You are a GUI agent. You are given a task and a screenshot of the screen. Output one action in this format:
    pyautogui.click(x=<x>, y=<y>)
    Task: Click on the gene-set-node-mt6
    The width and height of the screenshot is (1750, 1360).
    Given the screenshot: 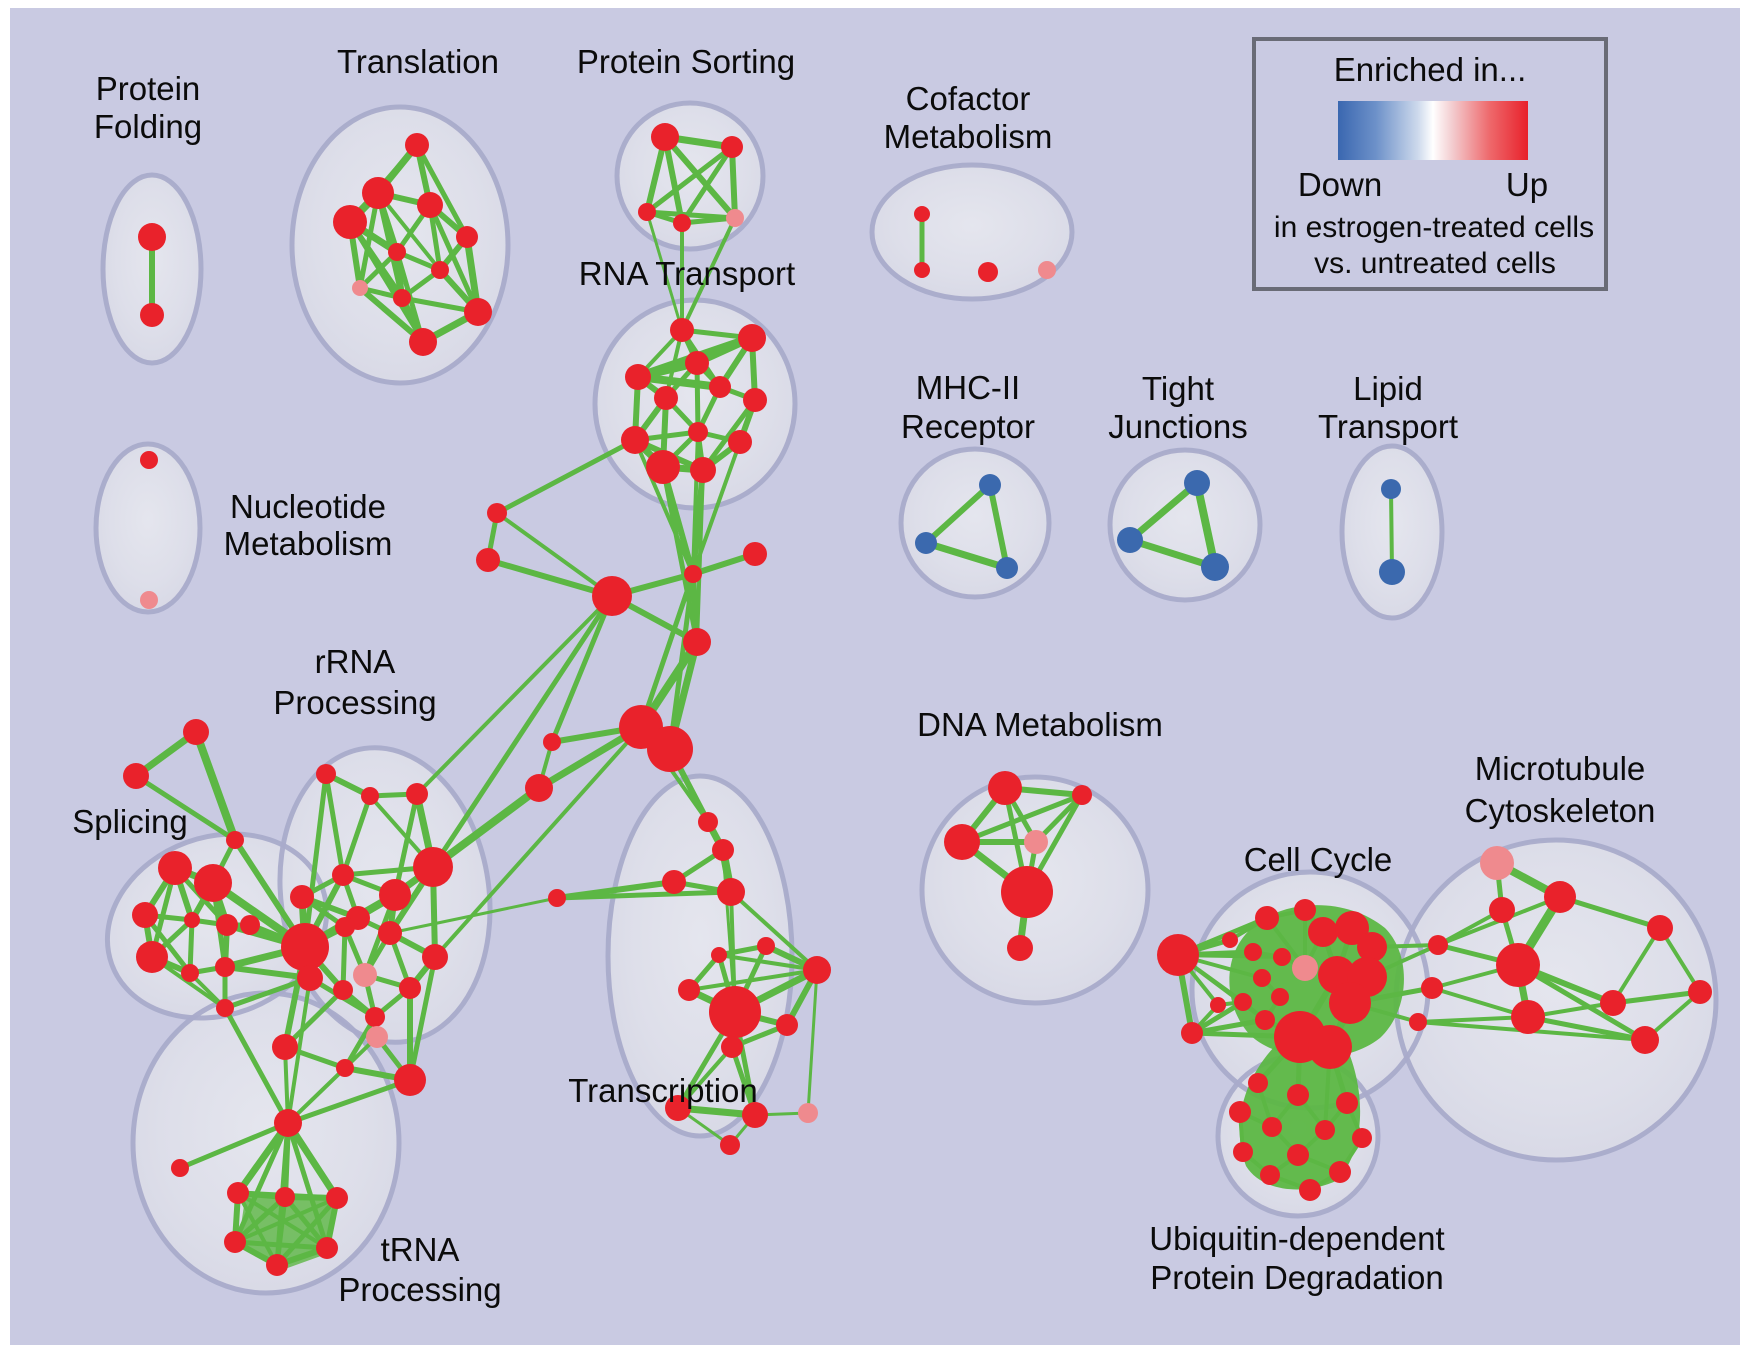 What is the action you would take?
    pyautogui.click(x=1645, y=1040)
    